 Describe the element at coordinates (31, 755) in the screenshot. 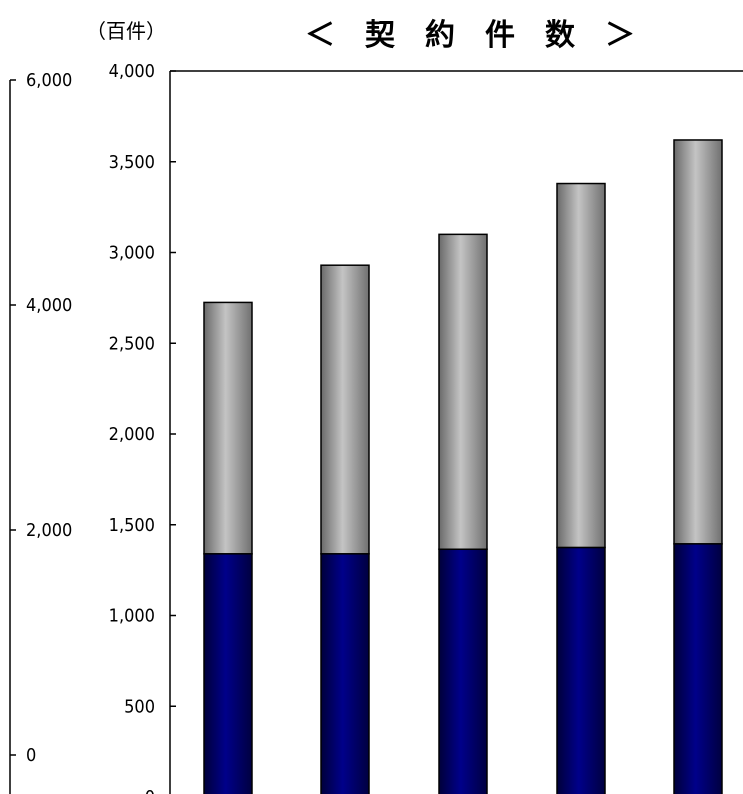

I see `left-y-tick-label: 0` at that location.